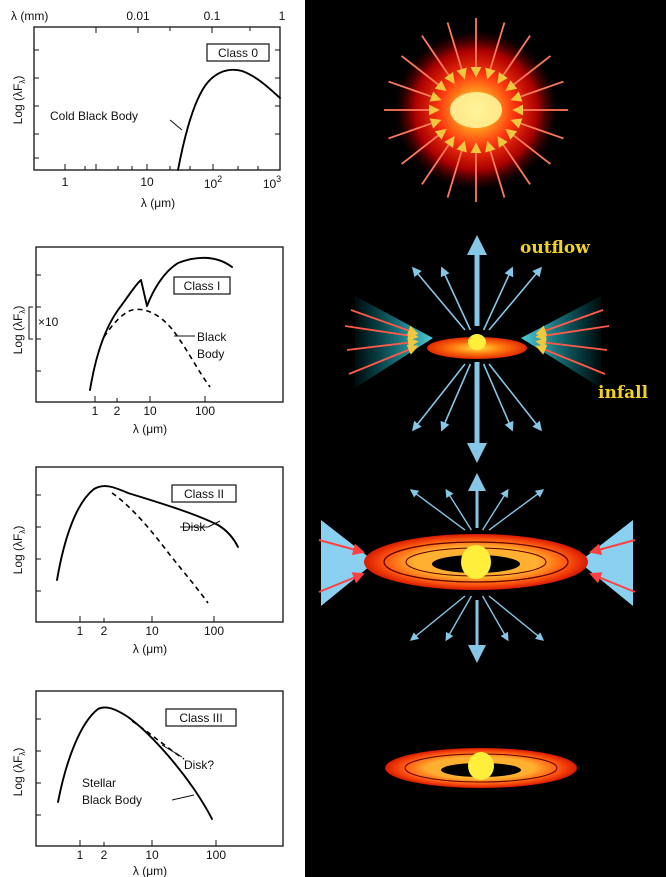  I want to click on annotation-stellar: Stellar, so click(99, 783).